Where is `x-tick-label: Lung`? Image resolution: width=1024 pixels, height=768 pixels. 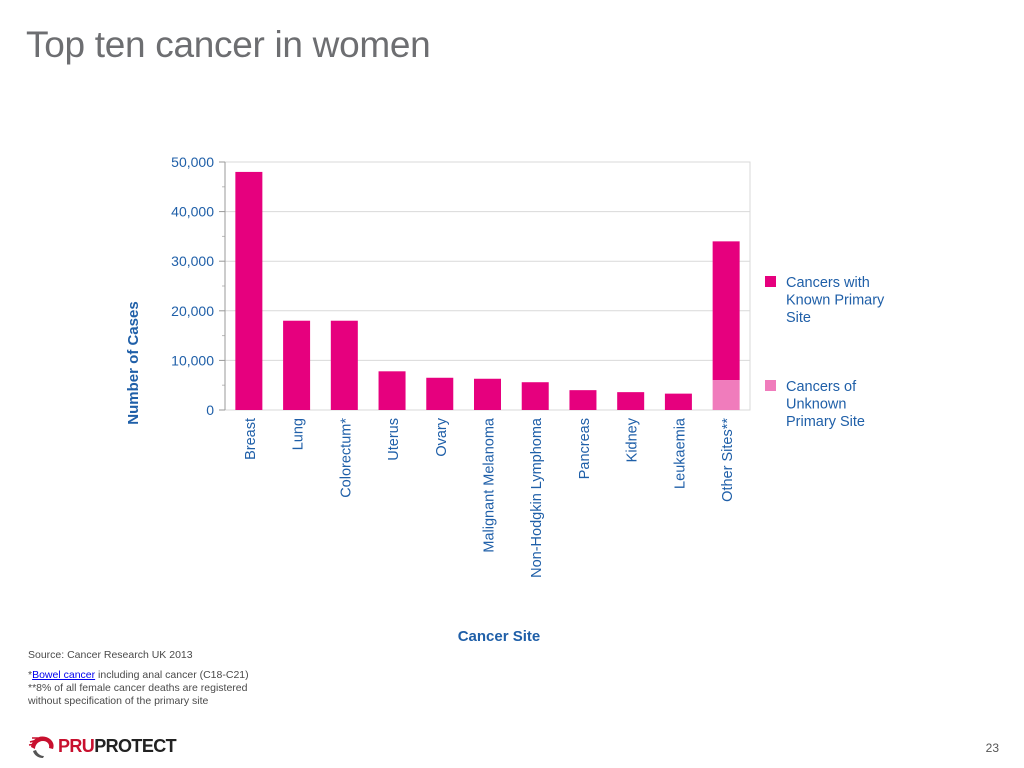 x-tick-label: Lung is located at coordinates (299, 434).